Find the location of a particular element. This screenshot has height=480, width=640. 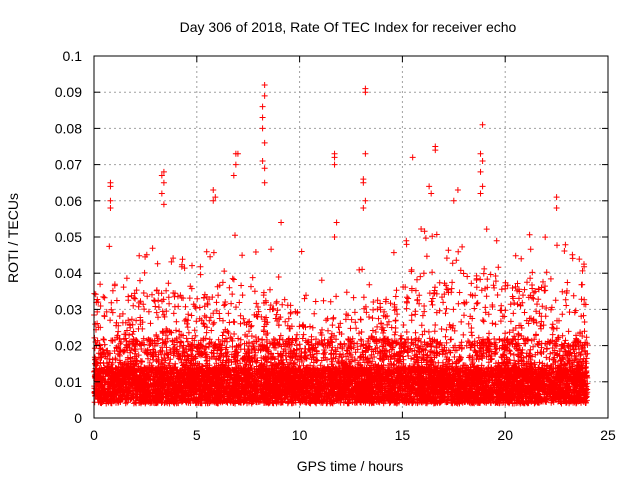

y-tick-label: 0.02 is located at coordinates (68, 346).